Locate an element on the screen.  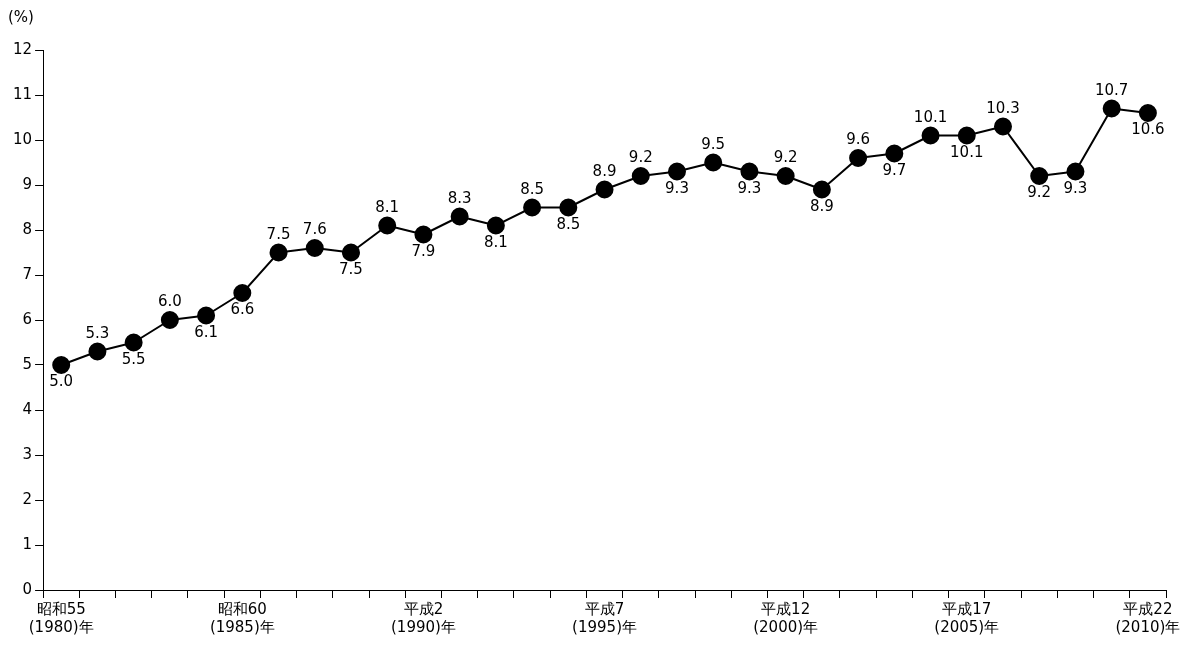
x-tick-label: 平成12 (2000)年 is located at coordinates (786, 617).